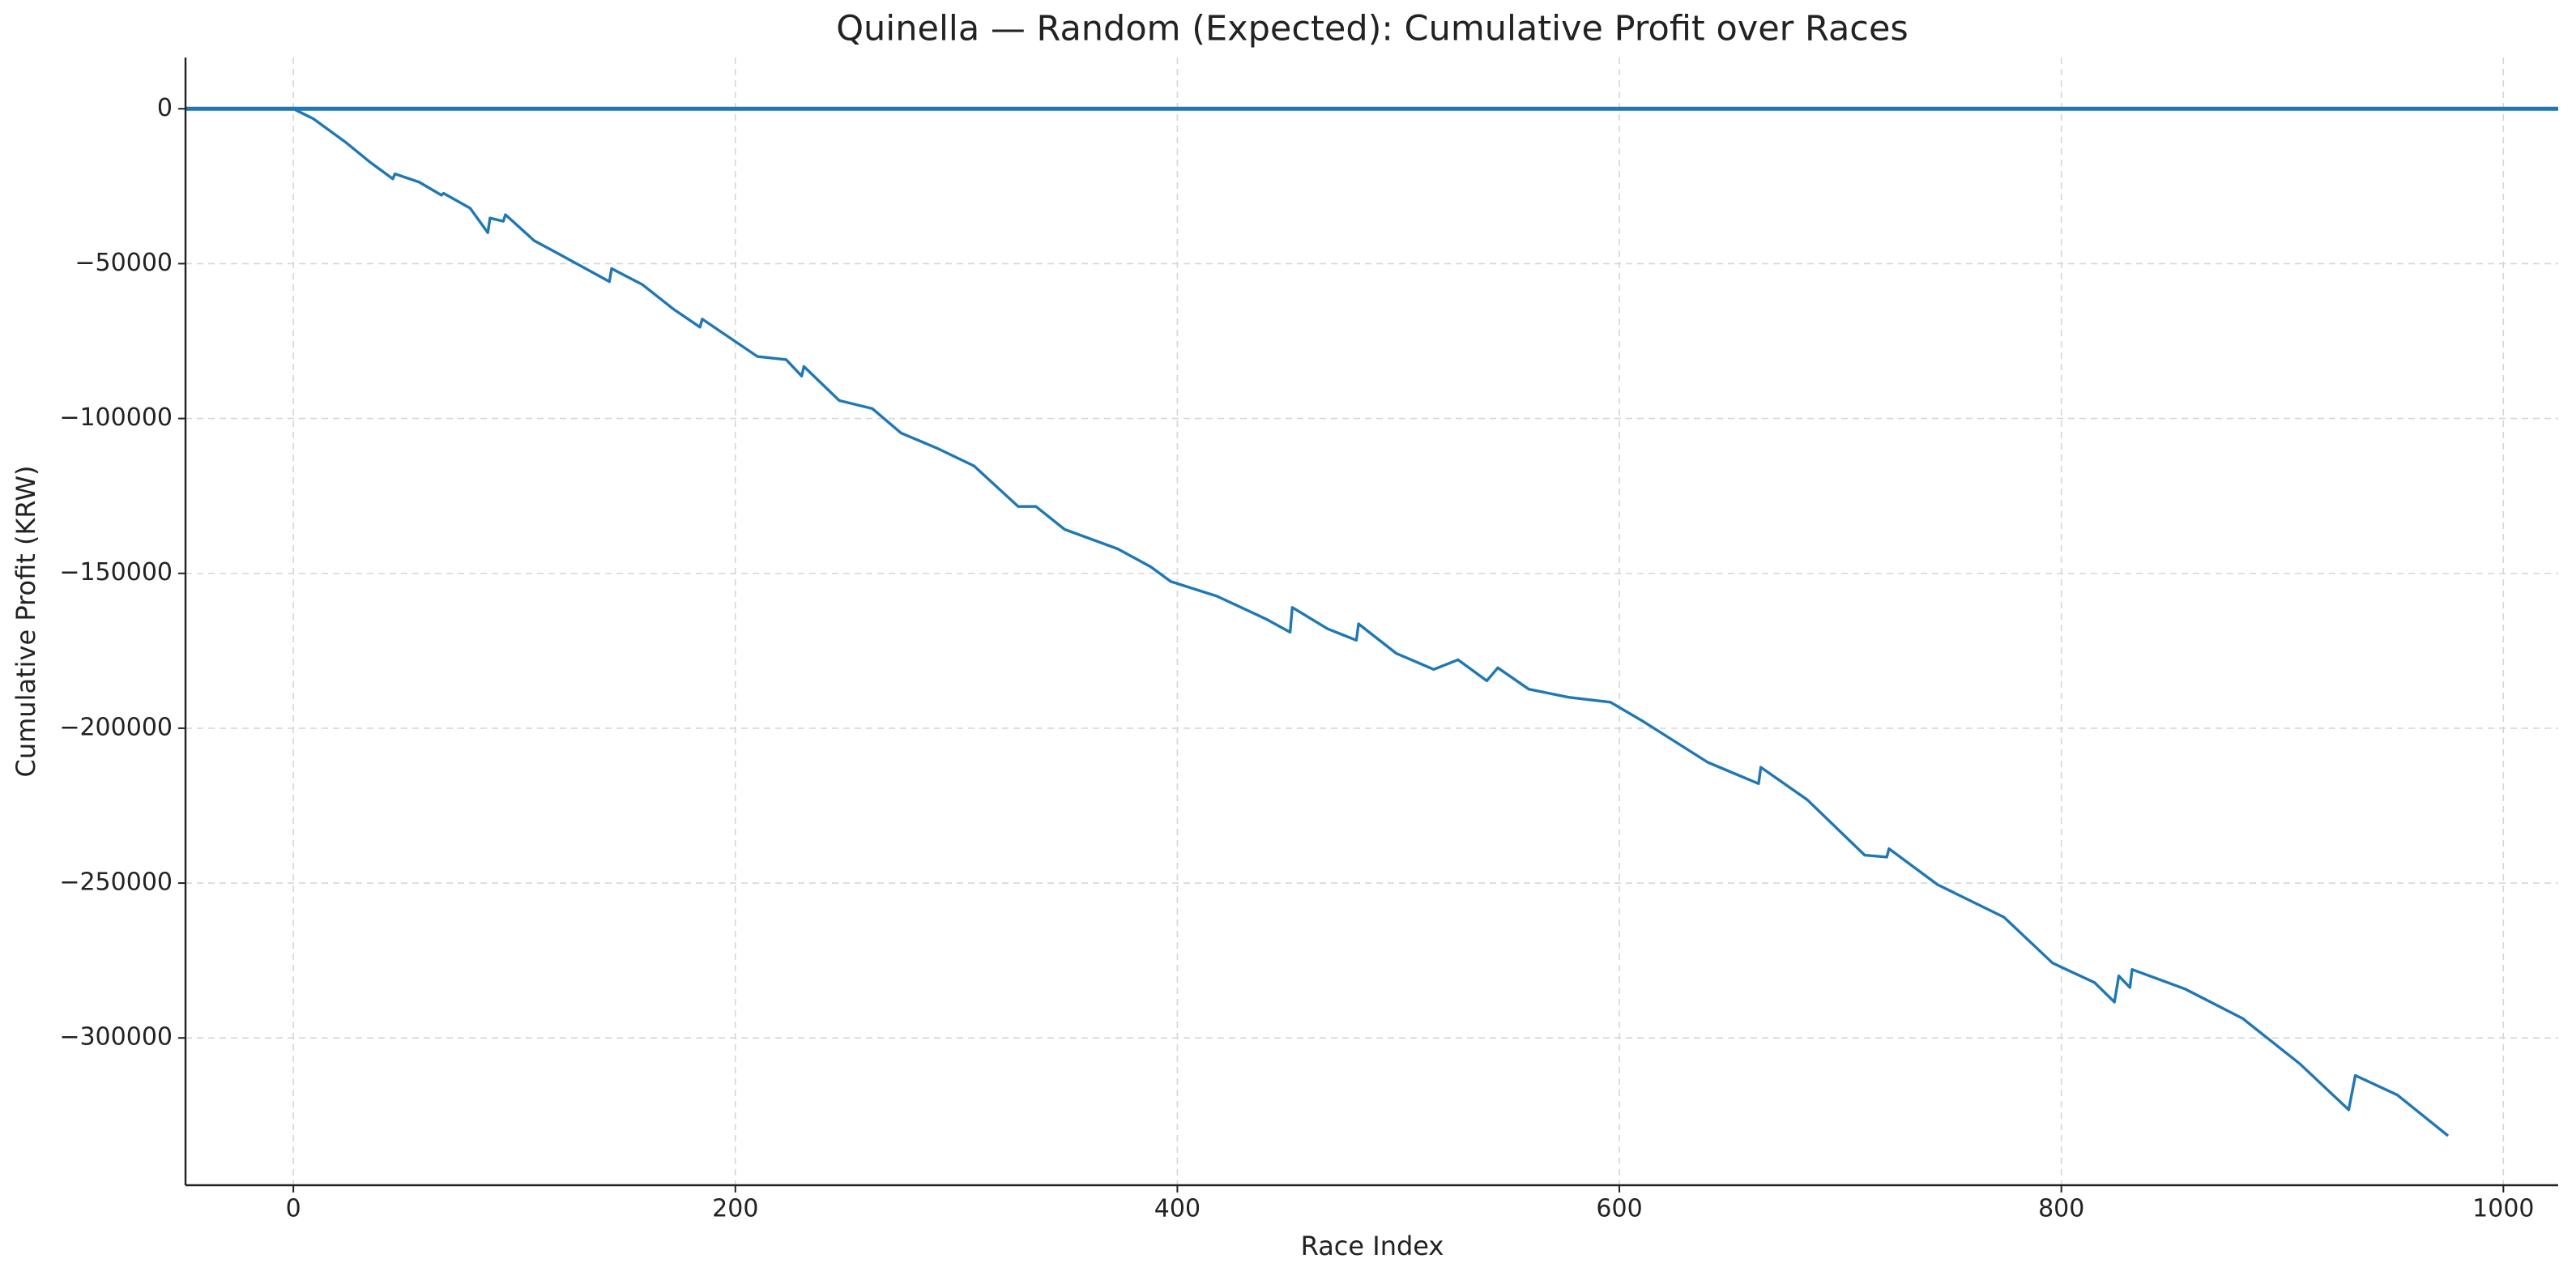 Image resolution: width=2576 pixels, height=1280 pixels. Describe the element at coordinates (293, 1209) in the screenshot. I see `x-tick-label: 0` at that location.